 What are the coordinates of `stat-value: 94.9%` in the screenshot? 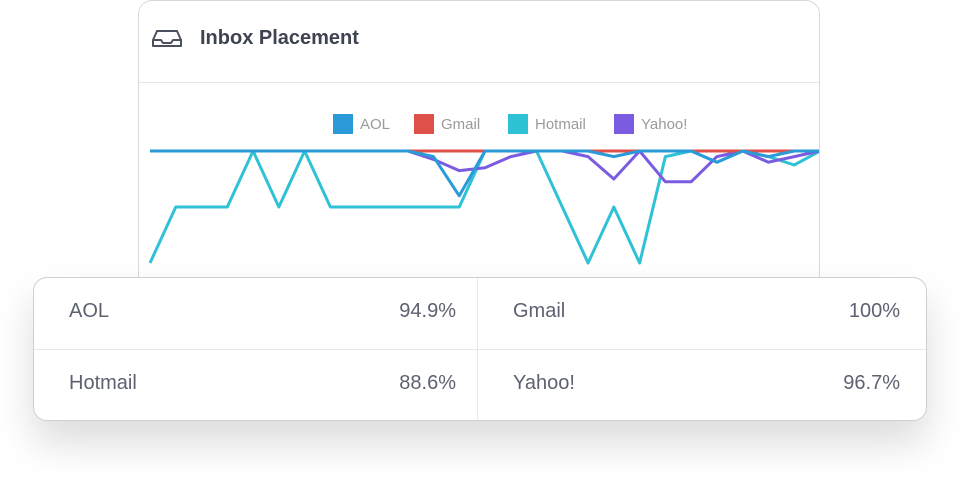 It's located at (427, 311).